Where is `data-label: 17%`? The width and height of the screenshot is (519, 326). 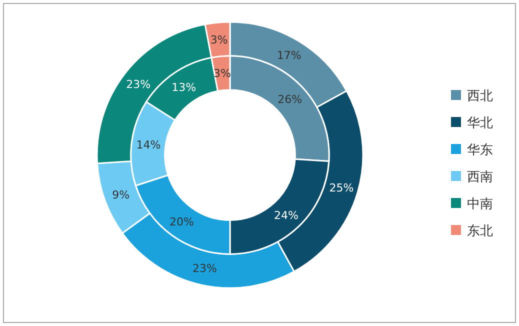
data-label: 17% is located at coordinates (289, 55).